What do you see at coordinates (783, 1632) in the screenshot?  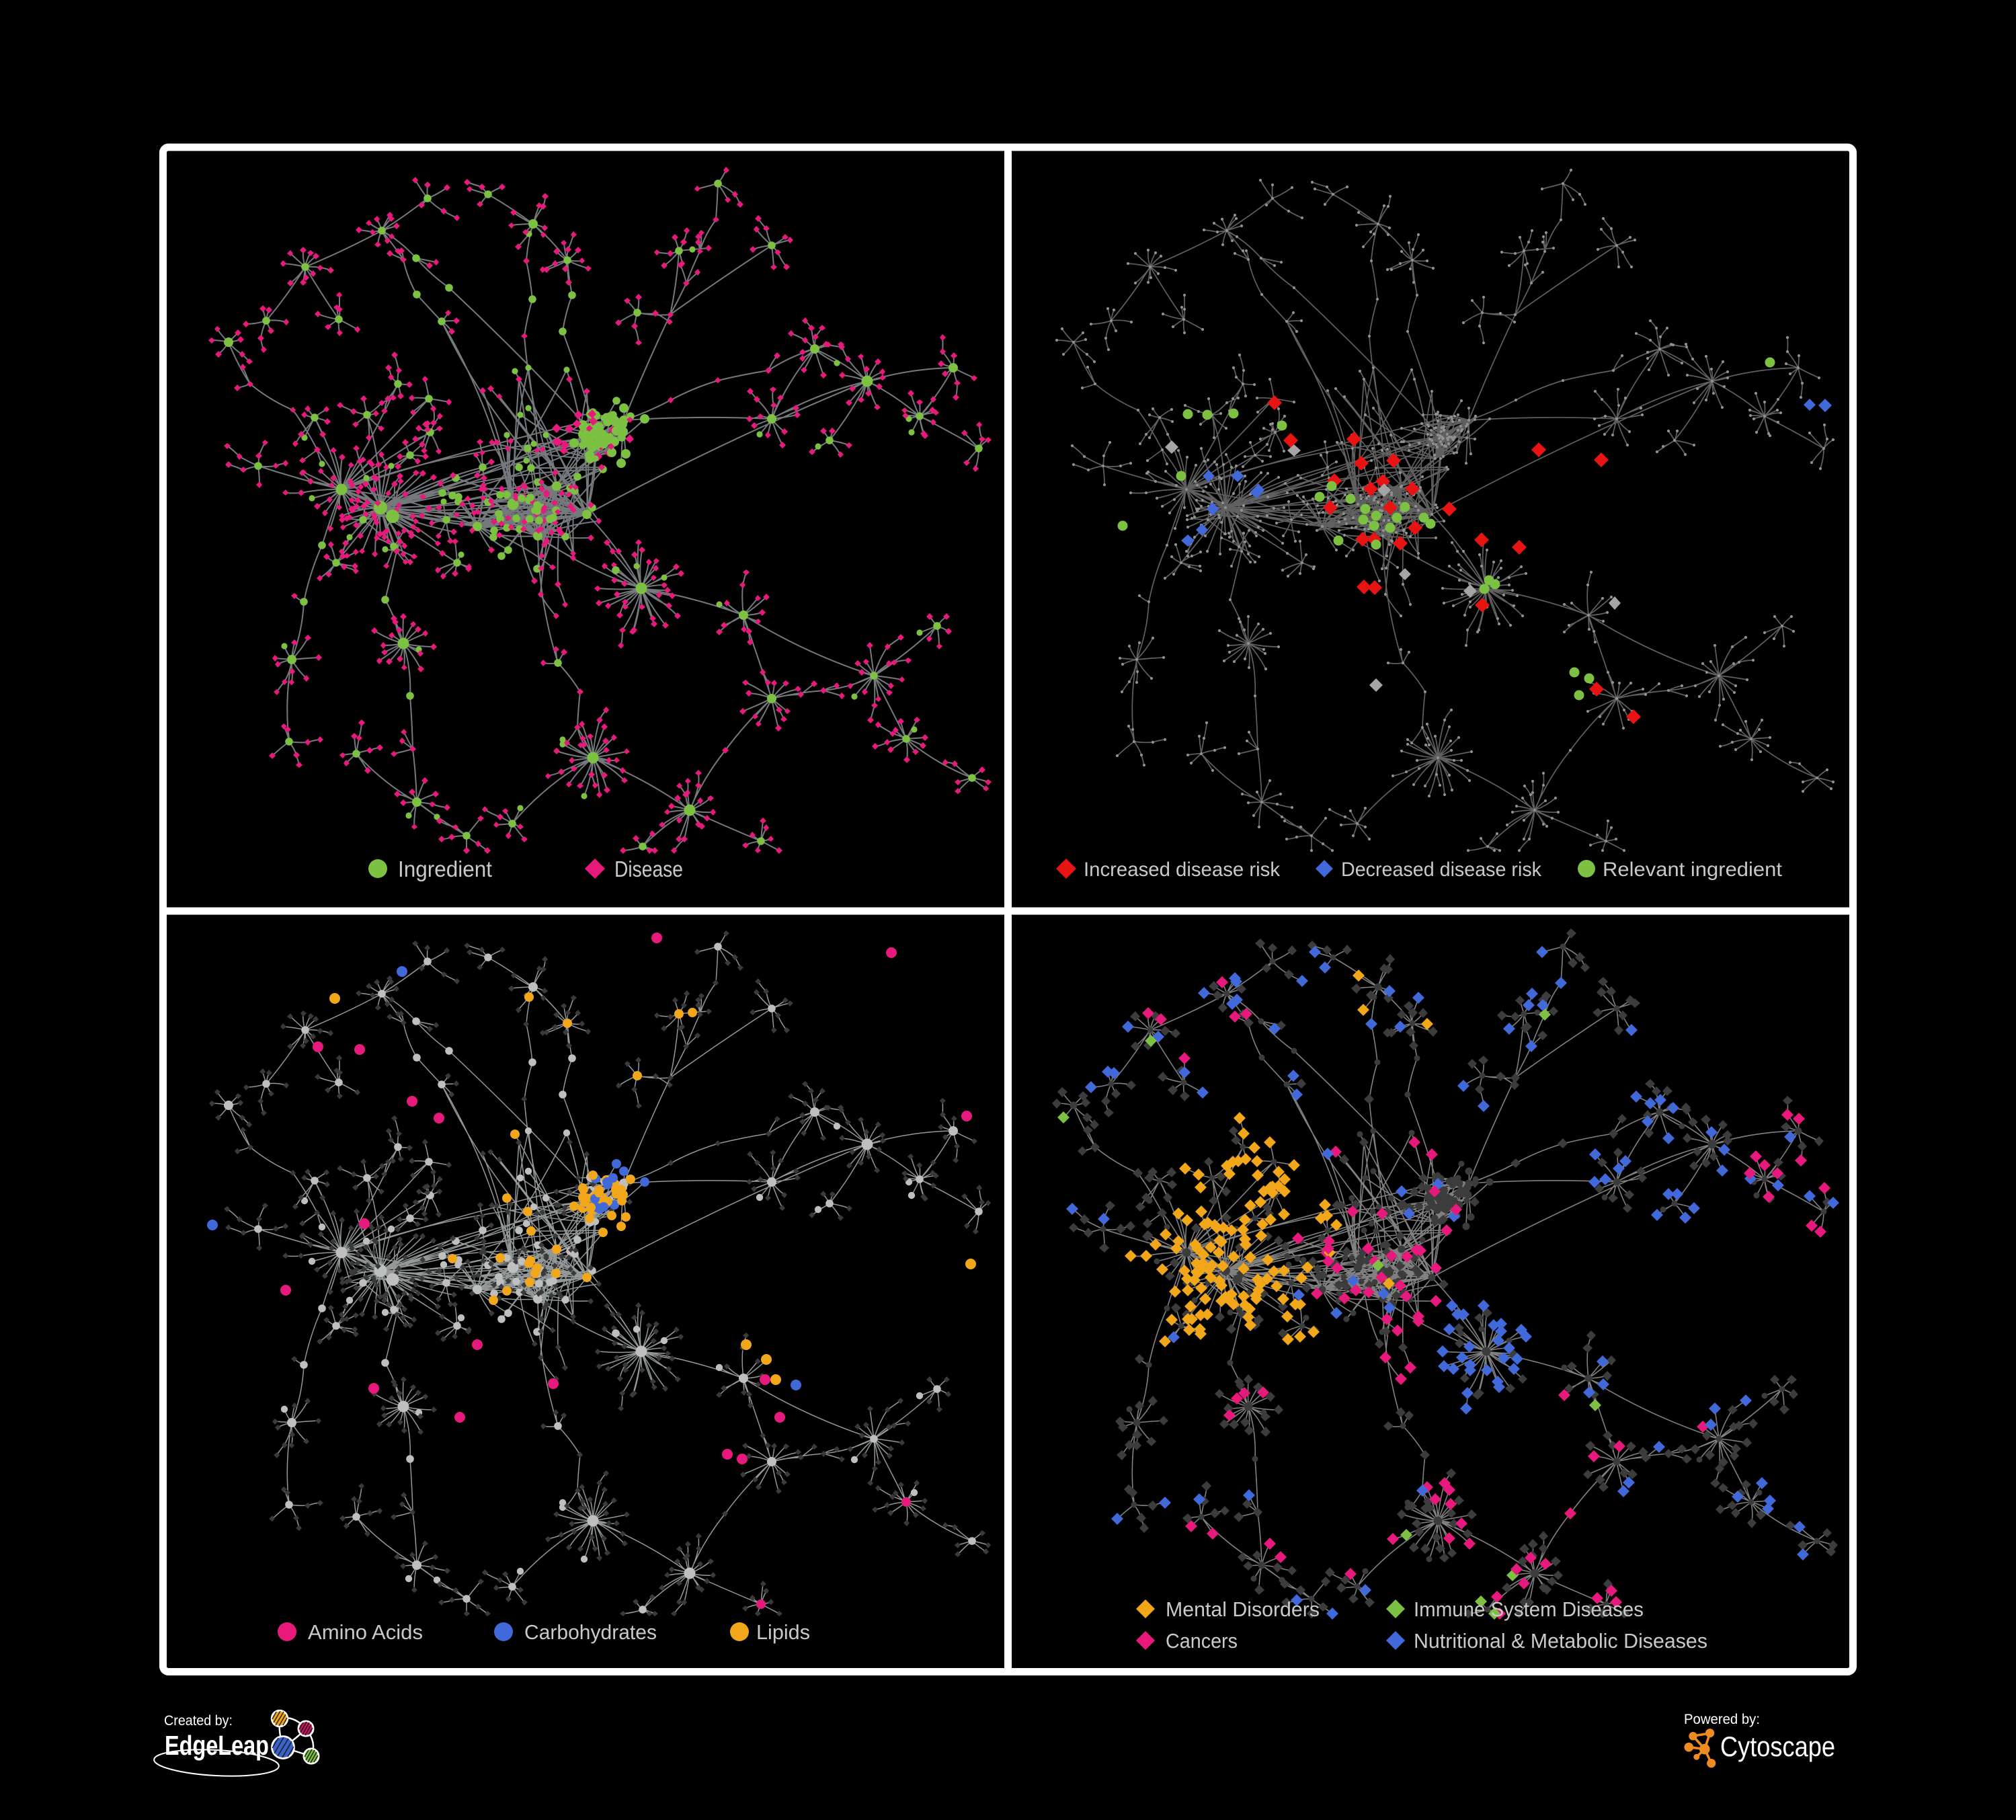 I see `svg-text: Lipids` at bounding box center [783, 1632].